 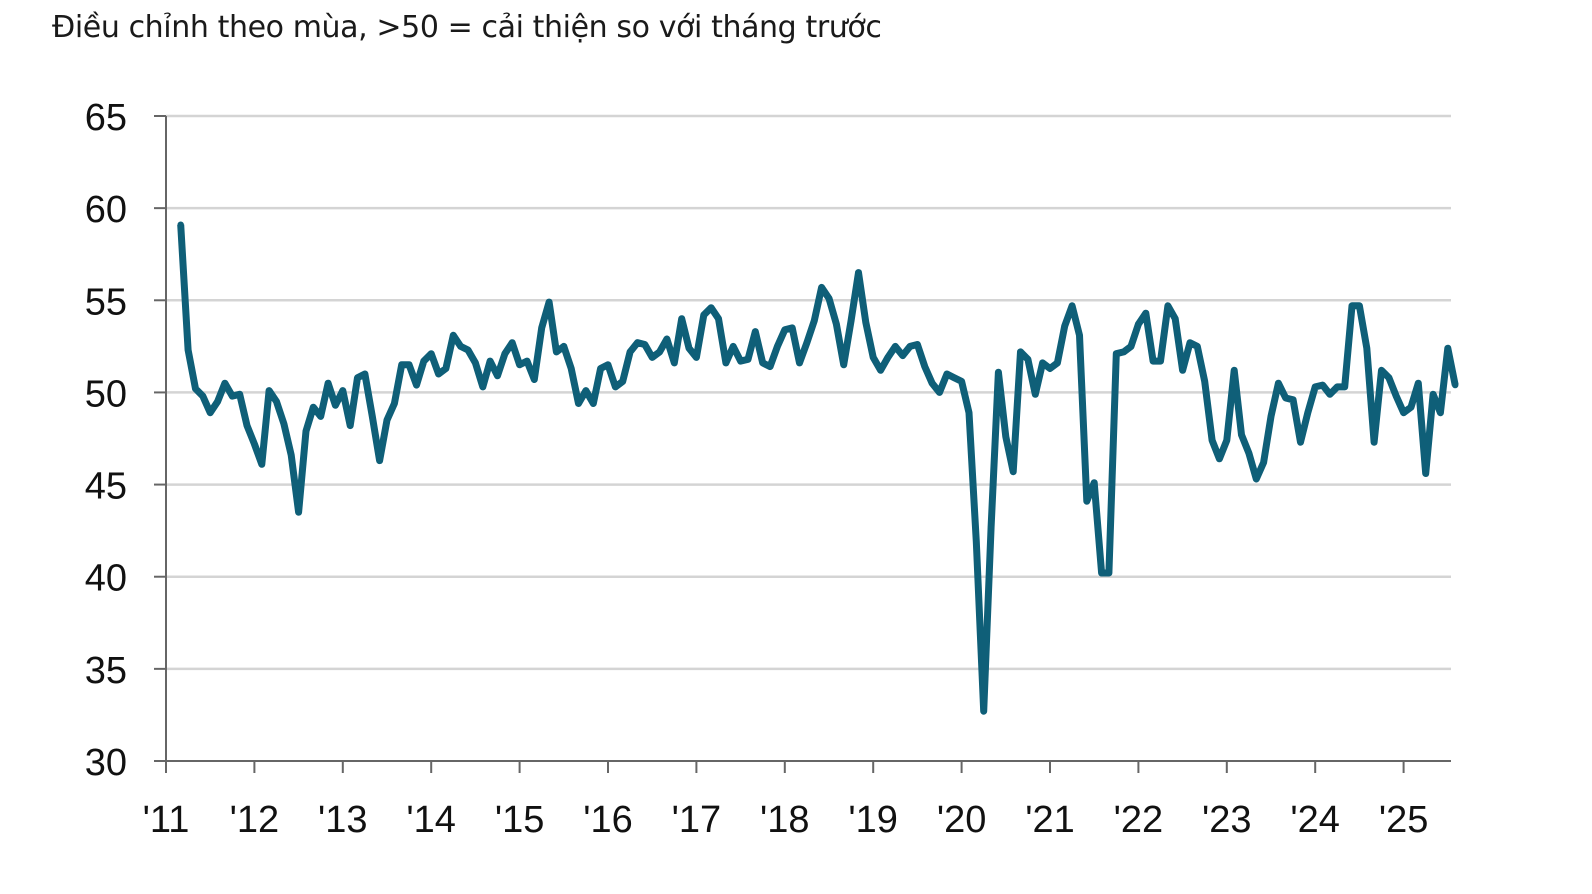 What do you see at coordinates (520, 820) in the screenshot?
I see `x-tick-label: '15` at bounding box center [520, 820].